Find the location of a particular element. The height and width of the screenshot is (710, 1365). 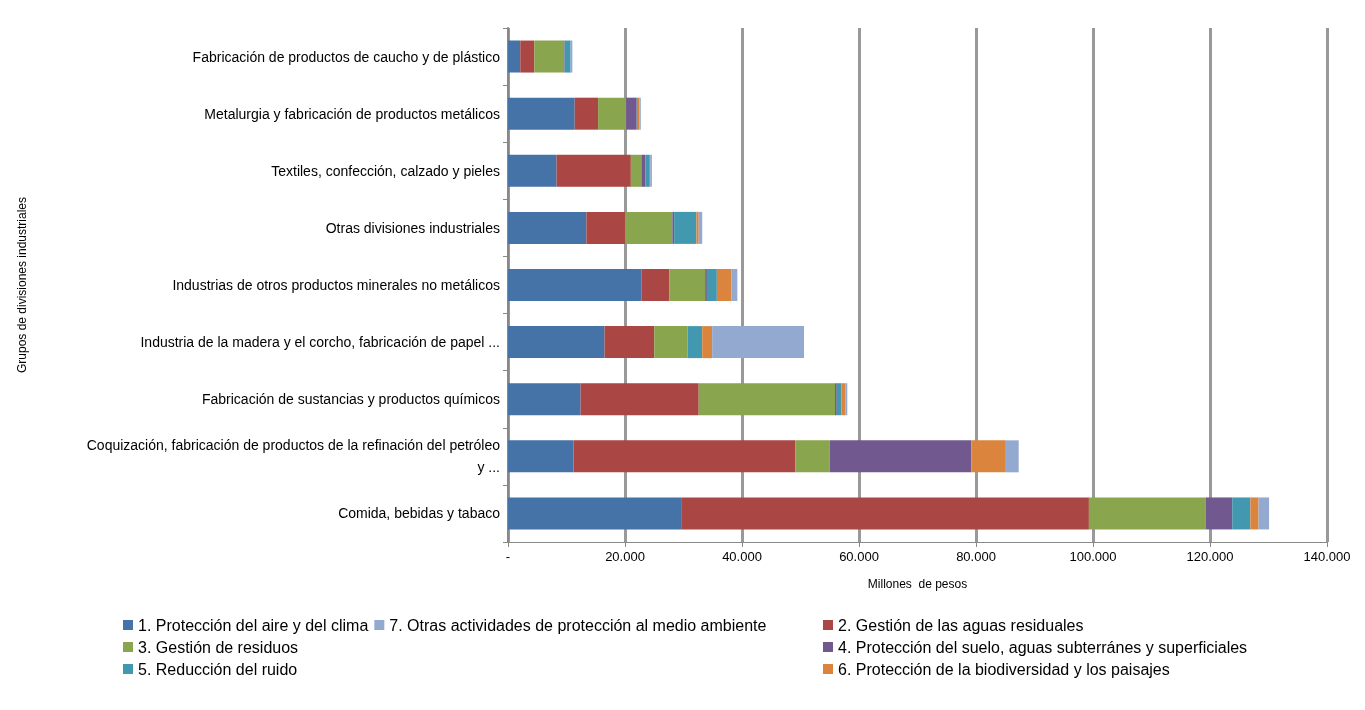

legend-label: 4. Protección del suelo, aguas subterránes y superficiales is located at coordinates (1043, 647).